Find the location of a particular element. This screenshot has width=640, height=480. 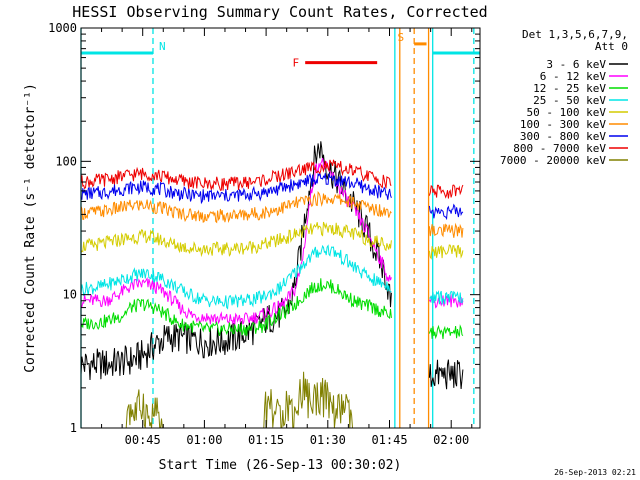

legend-header-line-2: Att 0 is located at coordinates (611, 46).